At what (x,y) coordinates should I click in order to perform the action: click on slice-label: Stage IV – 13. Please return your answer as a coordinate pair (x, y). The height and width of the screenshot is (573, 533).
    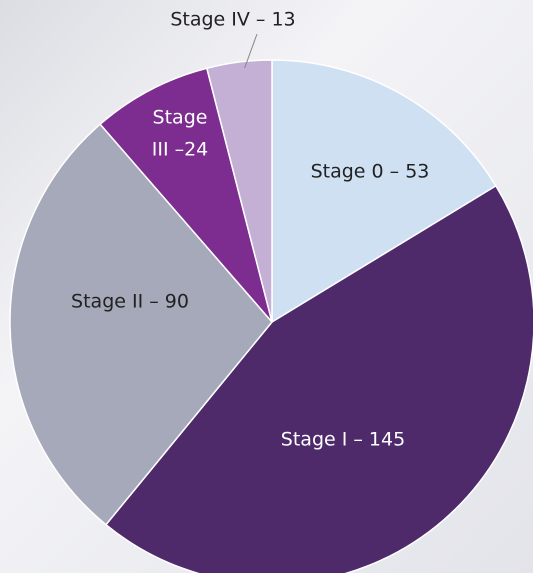
    Looking at the image, I should click on (232, 20).